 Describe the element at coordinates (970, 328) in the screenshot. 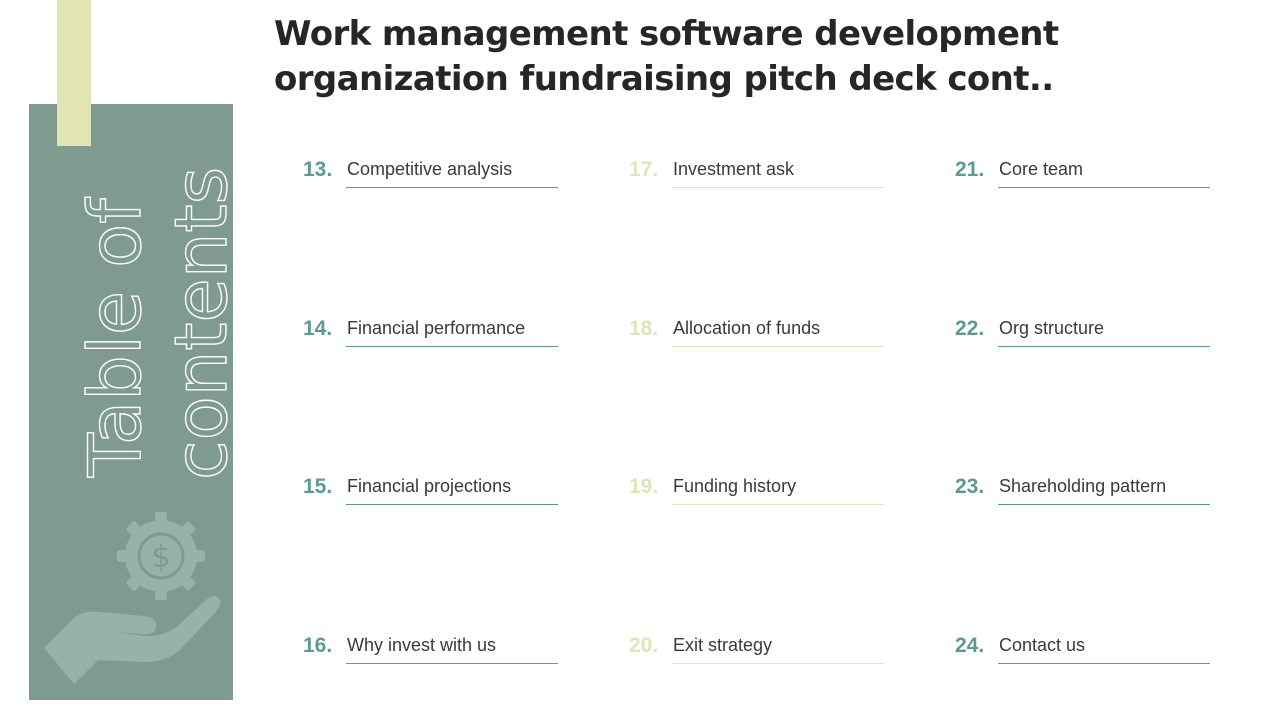

I see `toc-item-number: 22.` at that location.